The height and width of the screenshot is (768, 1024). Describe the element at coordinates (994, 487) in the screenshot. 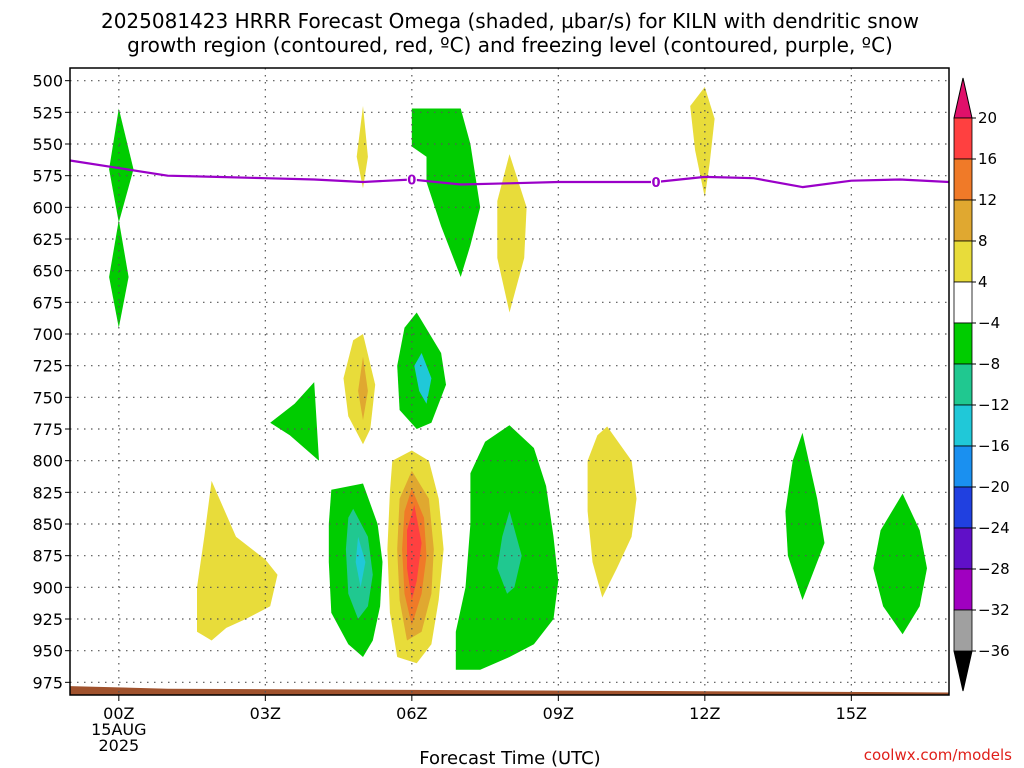

I see `colorbar-label-9: −20` at that location.